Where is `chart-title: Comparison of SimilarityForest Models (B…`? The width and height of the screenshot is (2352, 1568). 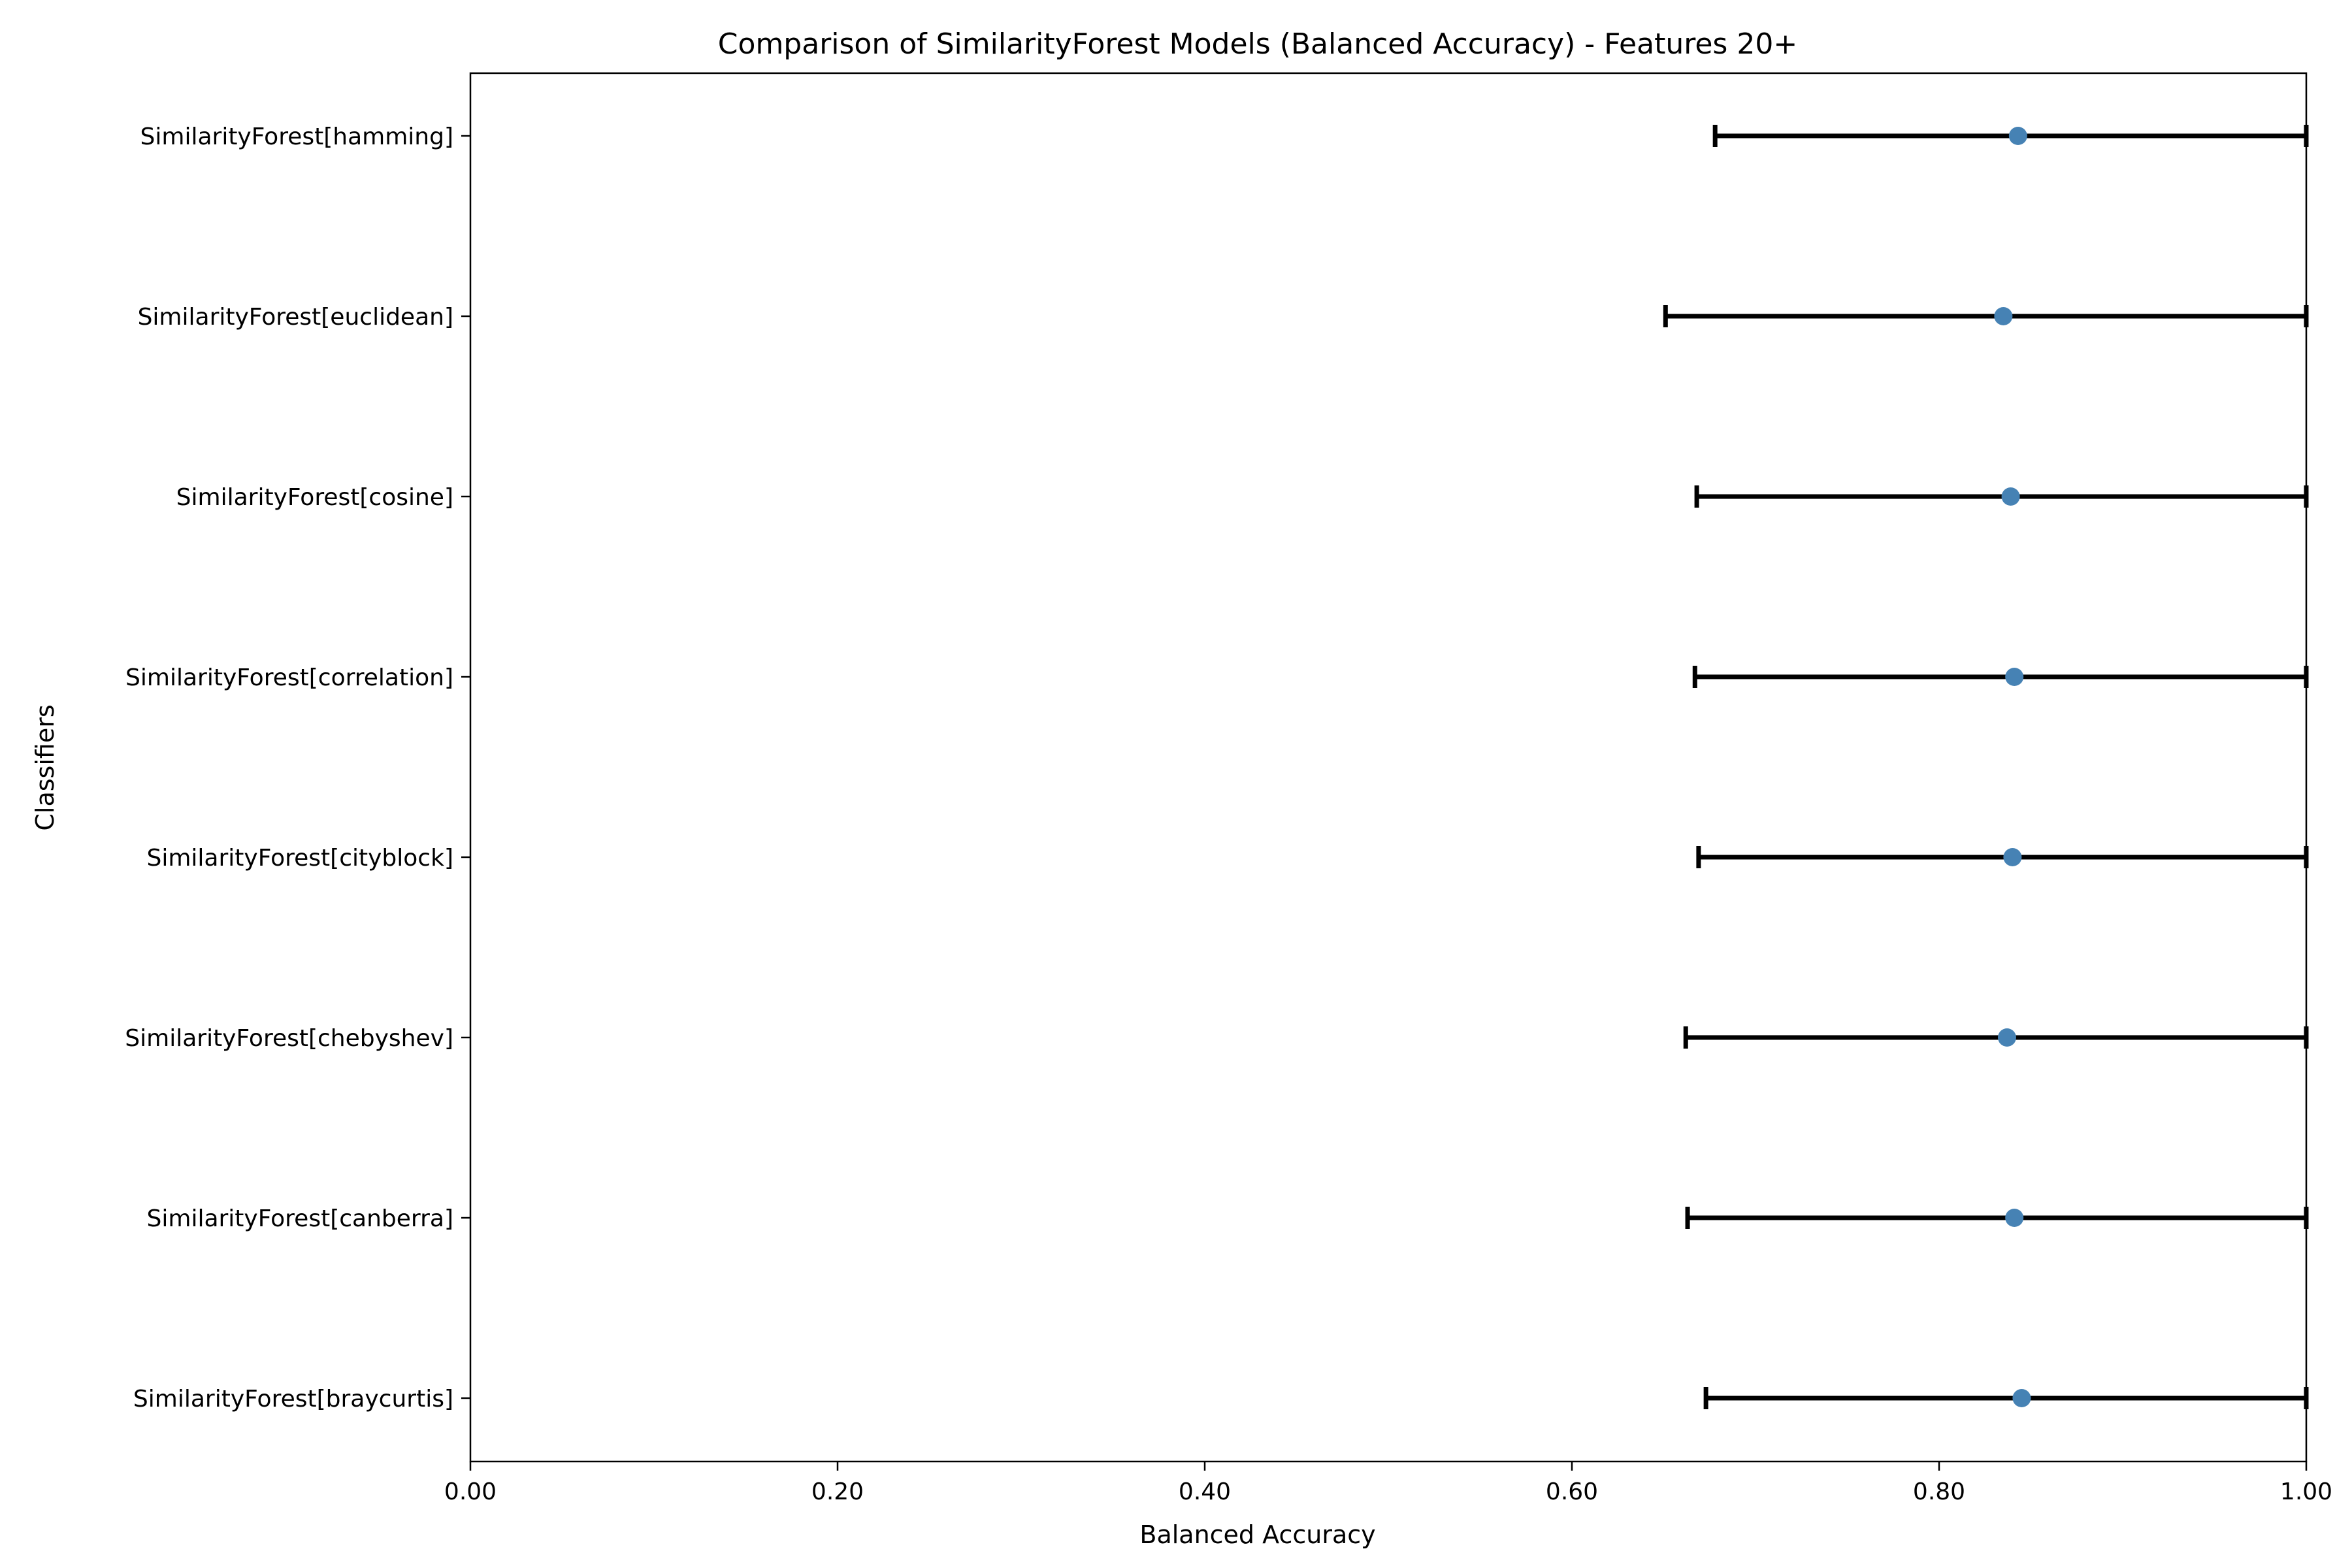
chart-title: Comparison of SimilarityForest Models (B… is located at coordinates (1257, 44).